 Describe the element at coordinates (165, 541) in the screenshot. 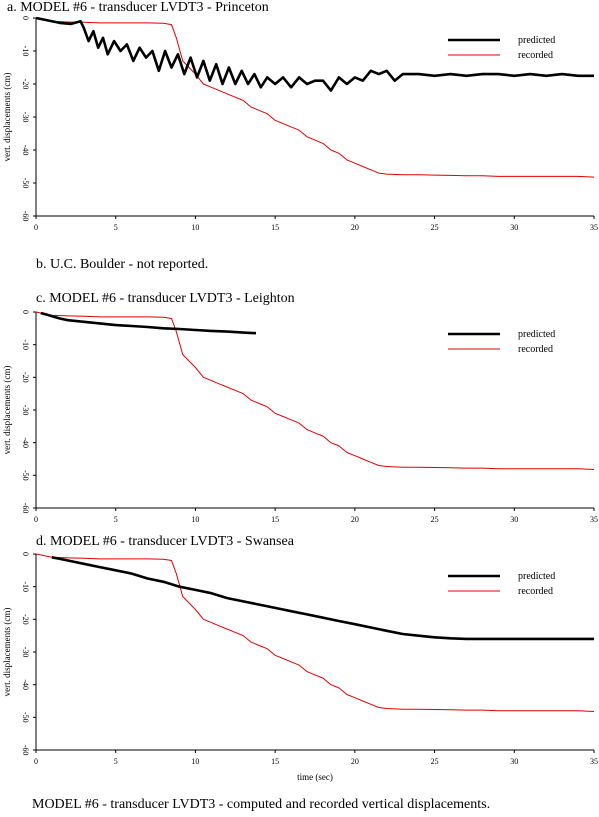

I see `chart-d-title: d. MODEL #6 - transducer LVDT3 - Swansea` at that location.